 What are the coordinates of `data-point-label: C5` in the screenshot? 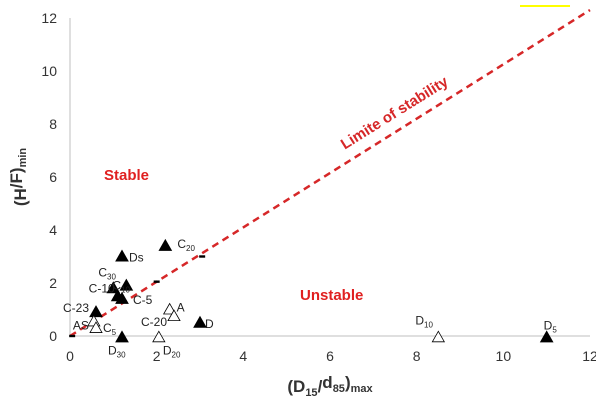 It's located at (110, 329).